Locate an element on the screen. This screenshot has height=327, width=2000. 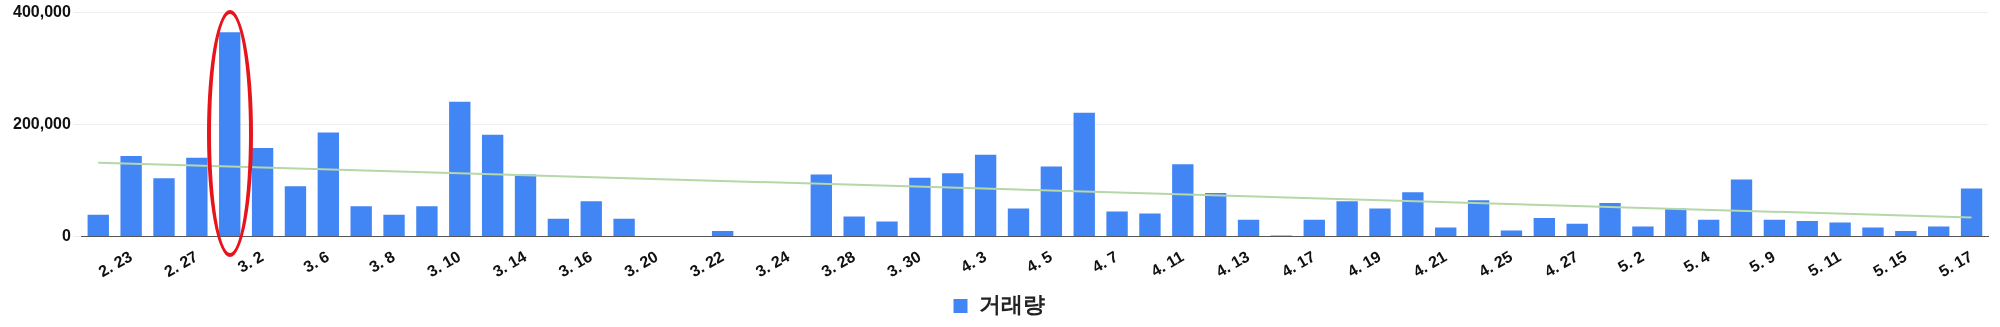
x-tick-label: 4. 13 is located at coordinates (1232, 264).